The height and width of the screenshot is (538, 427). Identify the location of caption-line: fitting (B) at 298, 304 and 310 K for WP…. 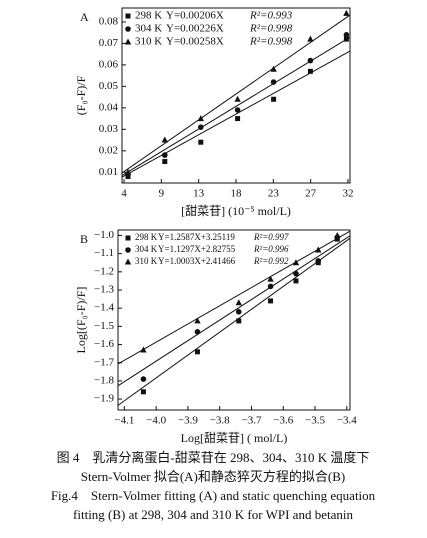
(213, 514).